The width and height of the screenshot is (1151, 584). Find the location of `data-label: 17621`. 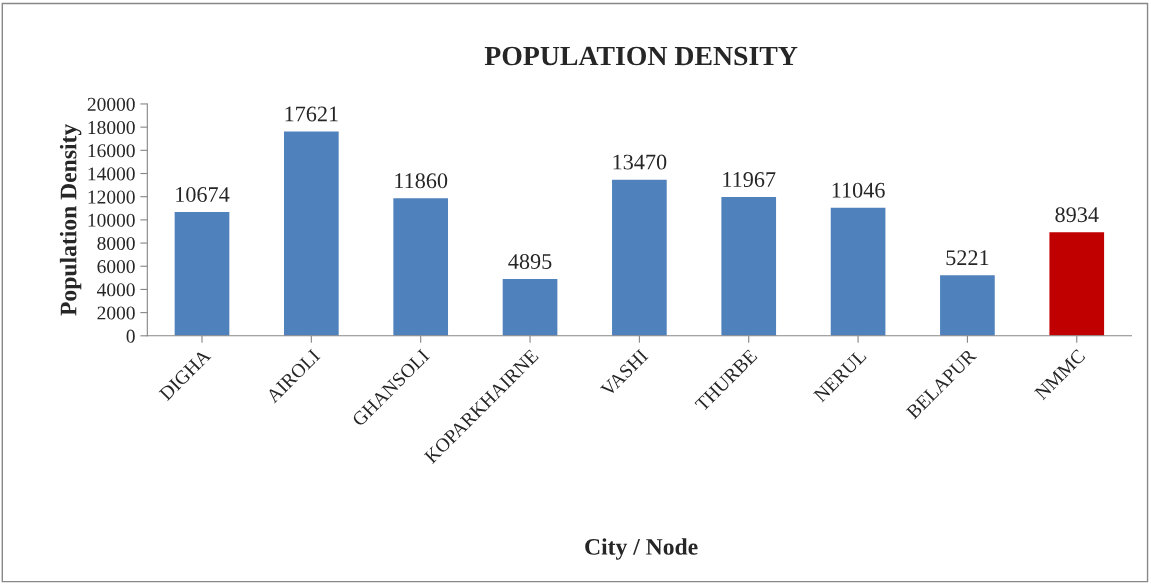

data-label: 17621 is located at coordinates (311, 114).